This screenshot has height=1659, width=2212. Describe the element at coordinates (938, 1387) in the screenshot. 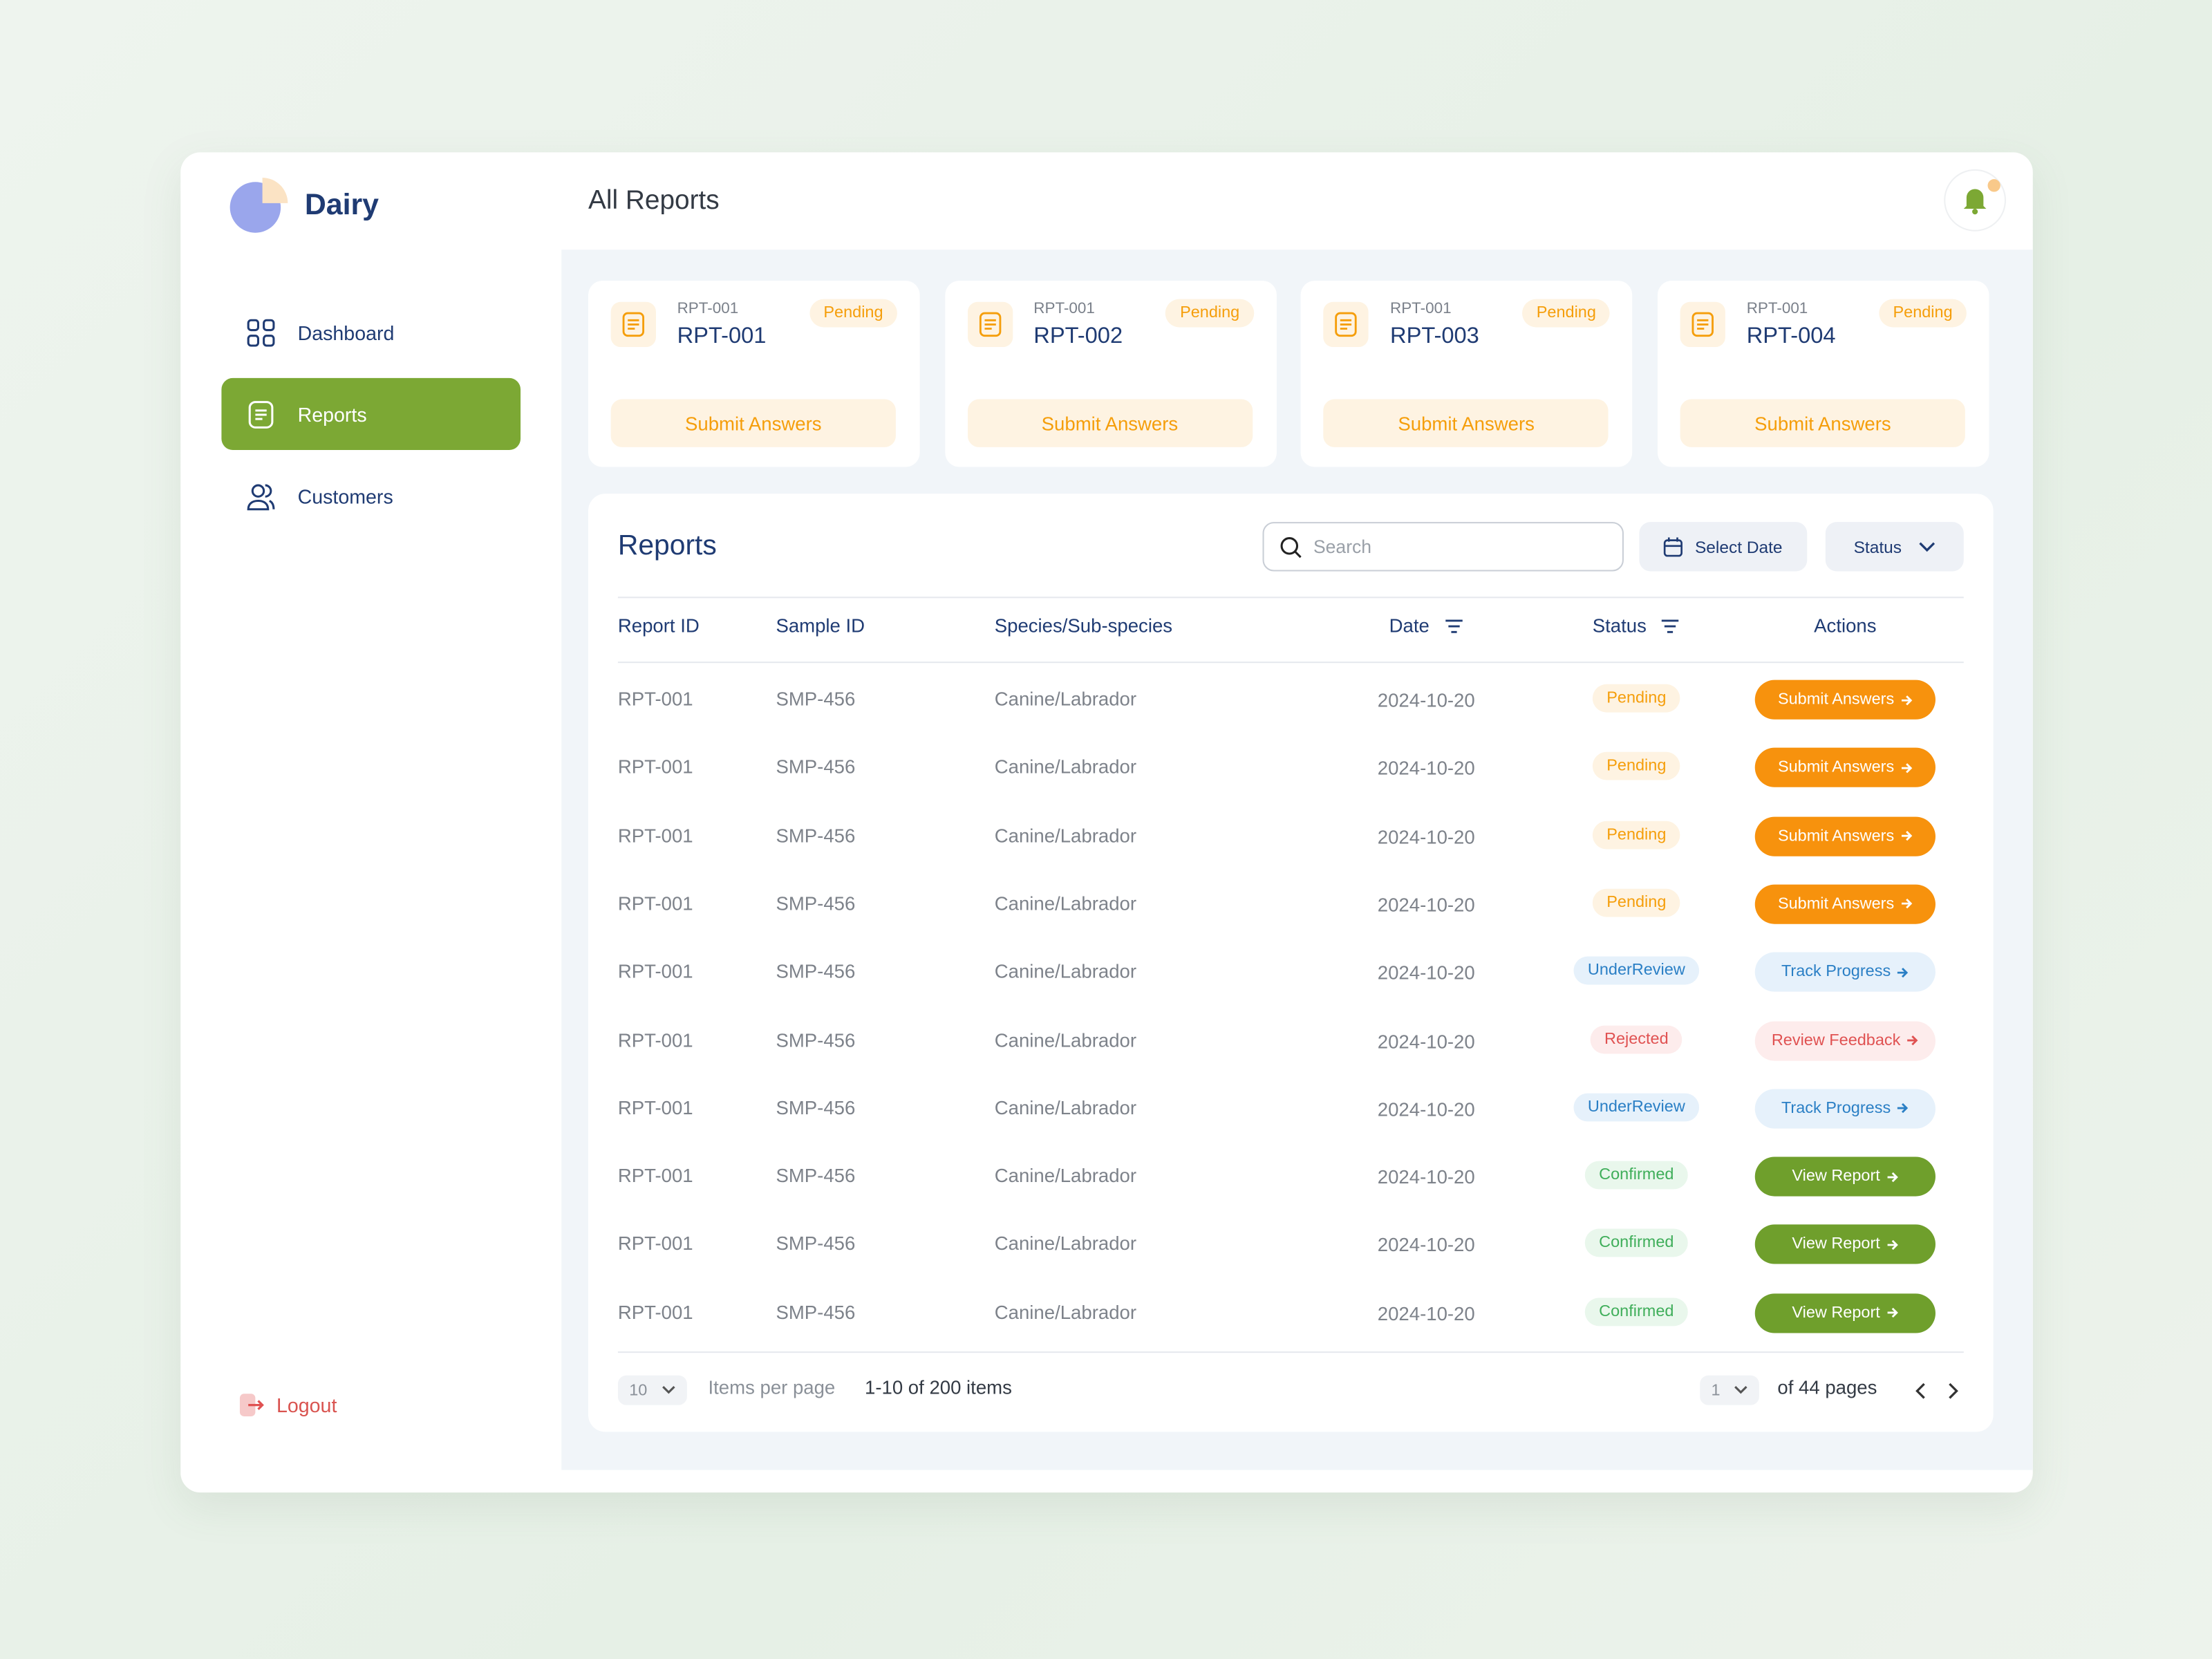

I see `item-range: 1-10 of 200 items` at that location.